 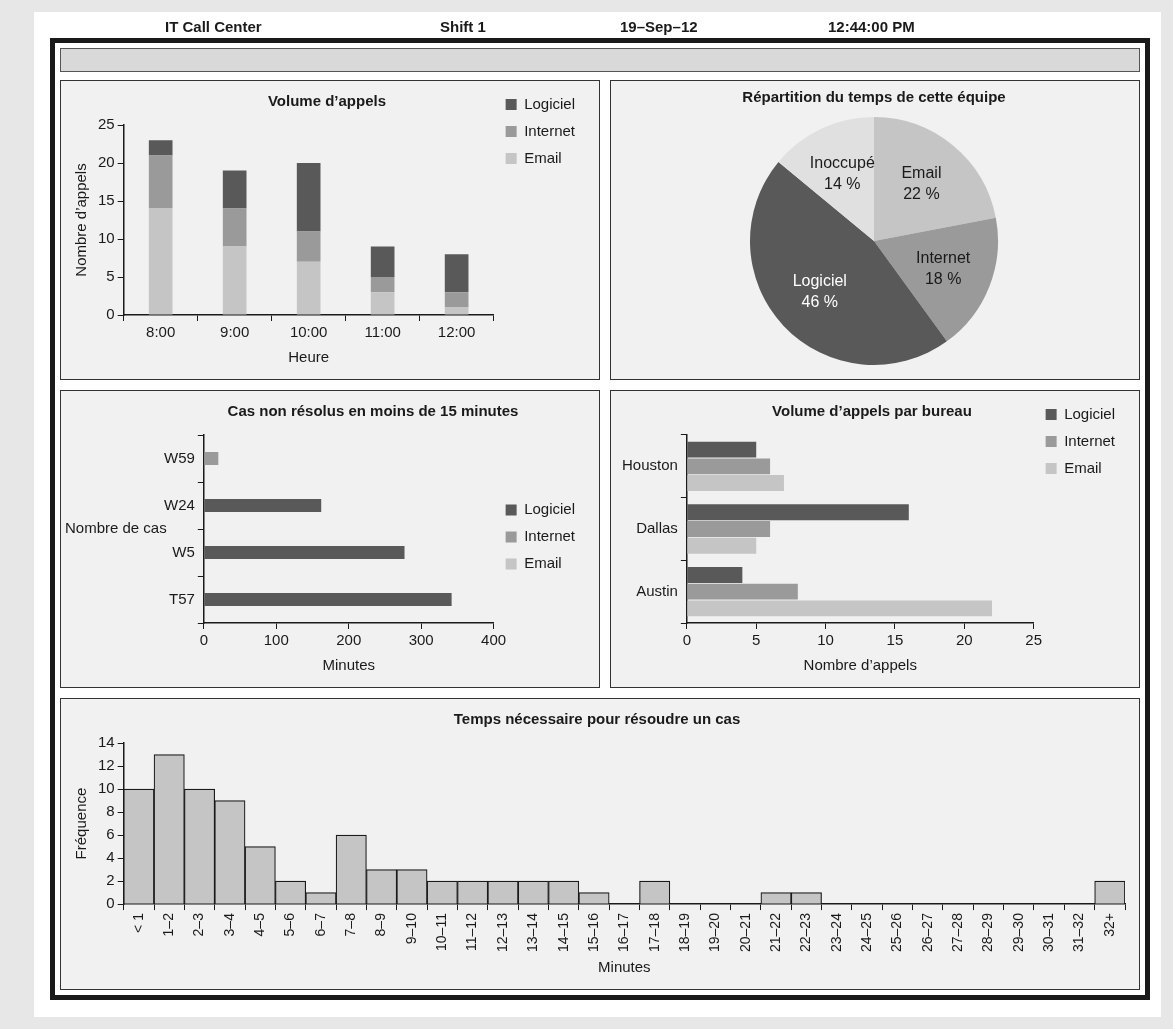 I want to click on x-tick-label: 10:00, so click(x=308, y=332).